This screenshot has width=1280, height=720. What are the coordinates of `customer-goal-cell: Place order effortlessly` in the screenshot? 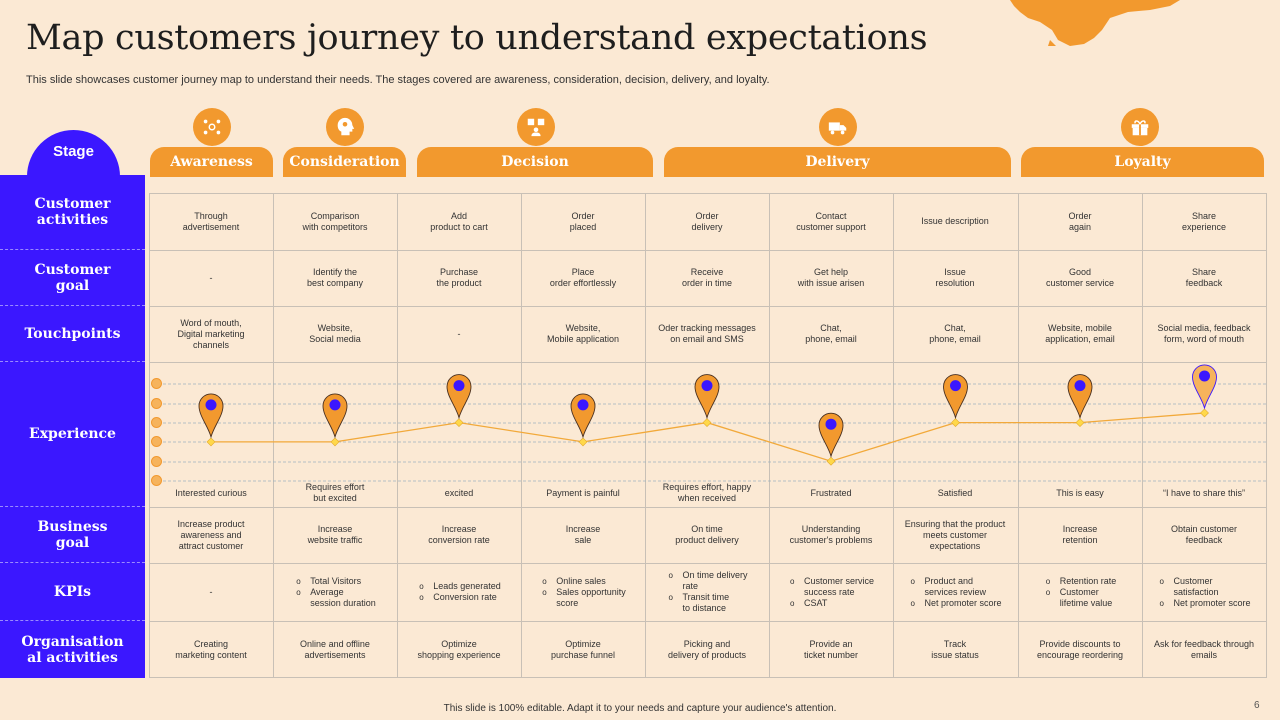 It's located at (583, 277).